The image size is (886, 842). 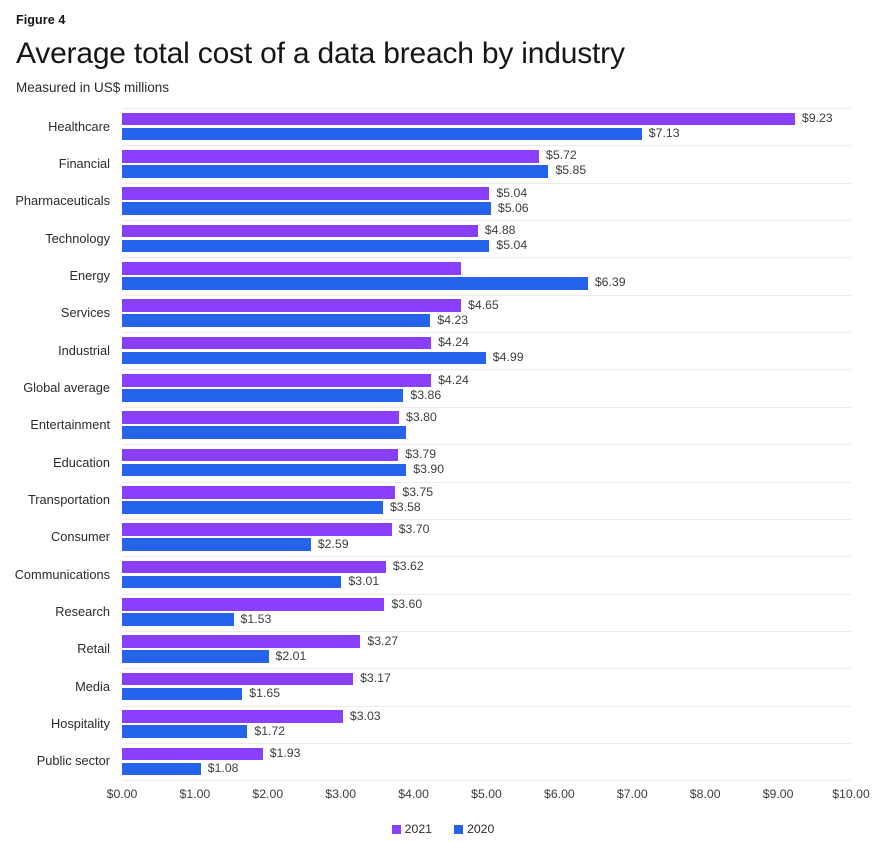 What do you see at coordinates (407, 603) in the screenshot?
I see `bar-value-label: $3.60` at bounding box center [407, 603].